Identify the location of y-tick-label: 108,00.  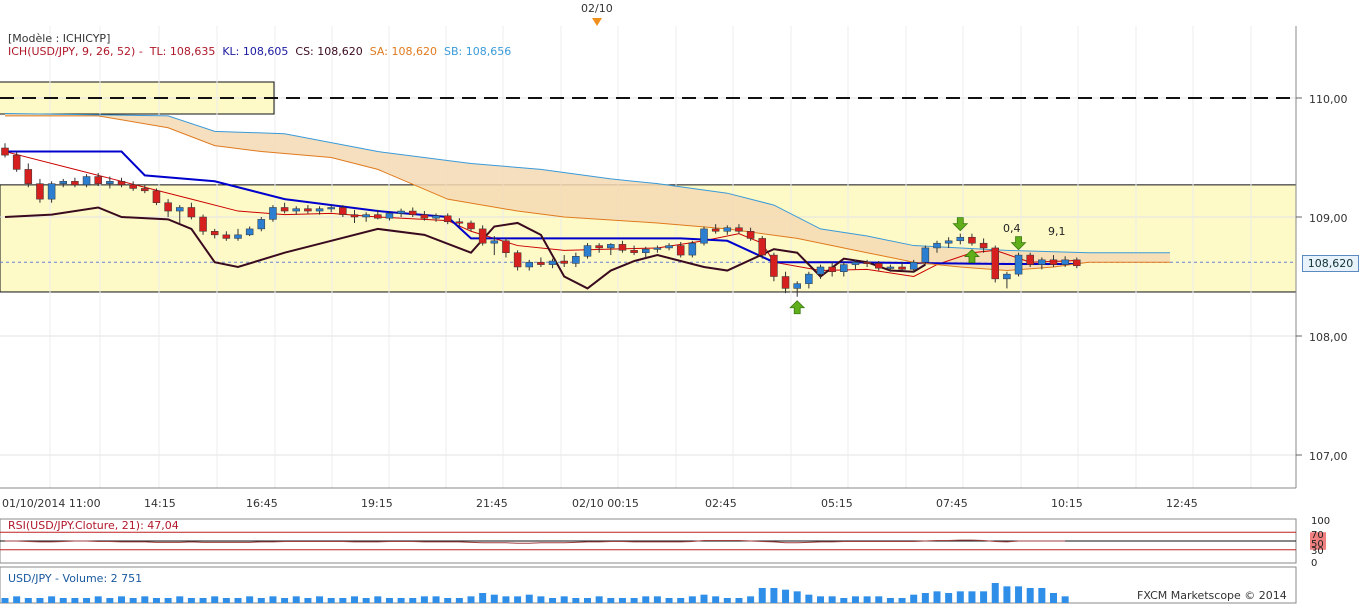
(1328, 337).